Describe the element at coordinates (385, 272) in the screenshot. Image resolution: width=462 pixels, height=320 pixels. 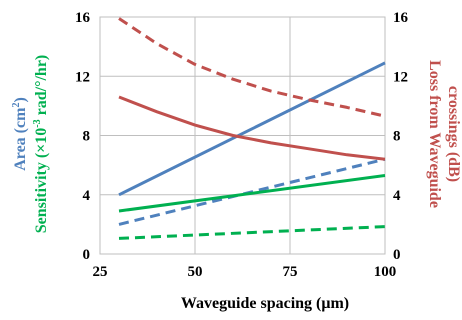
I see `x-tick-label: 100` at that location.